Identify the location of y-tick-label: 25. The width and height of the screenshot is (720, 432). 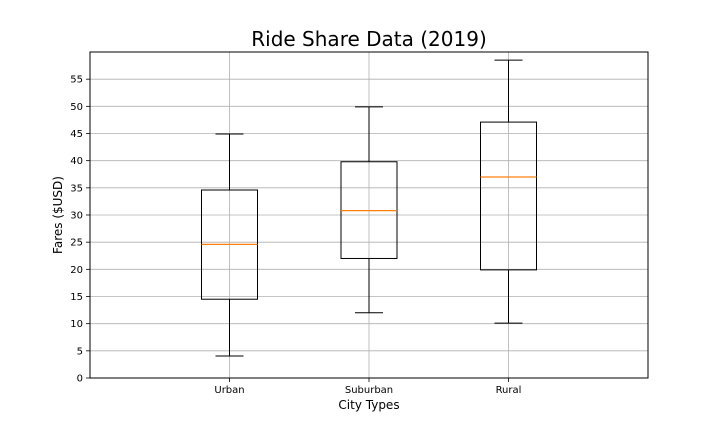
(76, 243).